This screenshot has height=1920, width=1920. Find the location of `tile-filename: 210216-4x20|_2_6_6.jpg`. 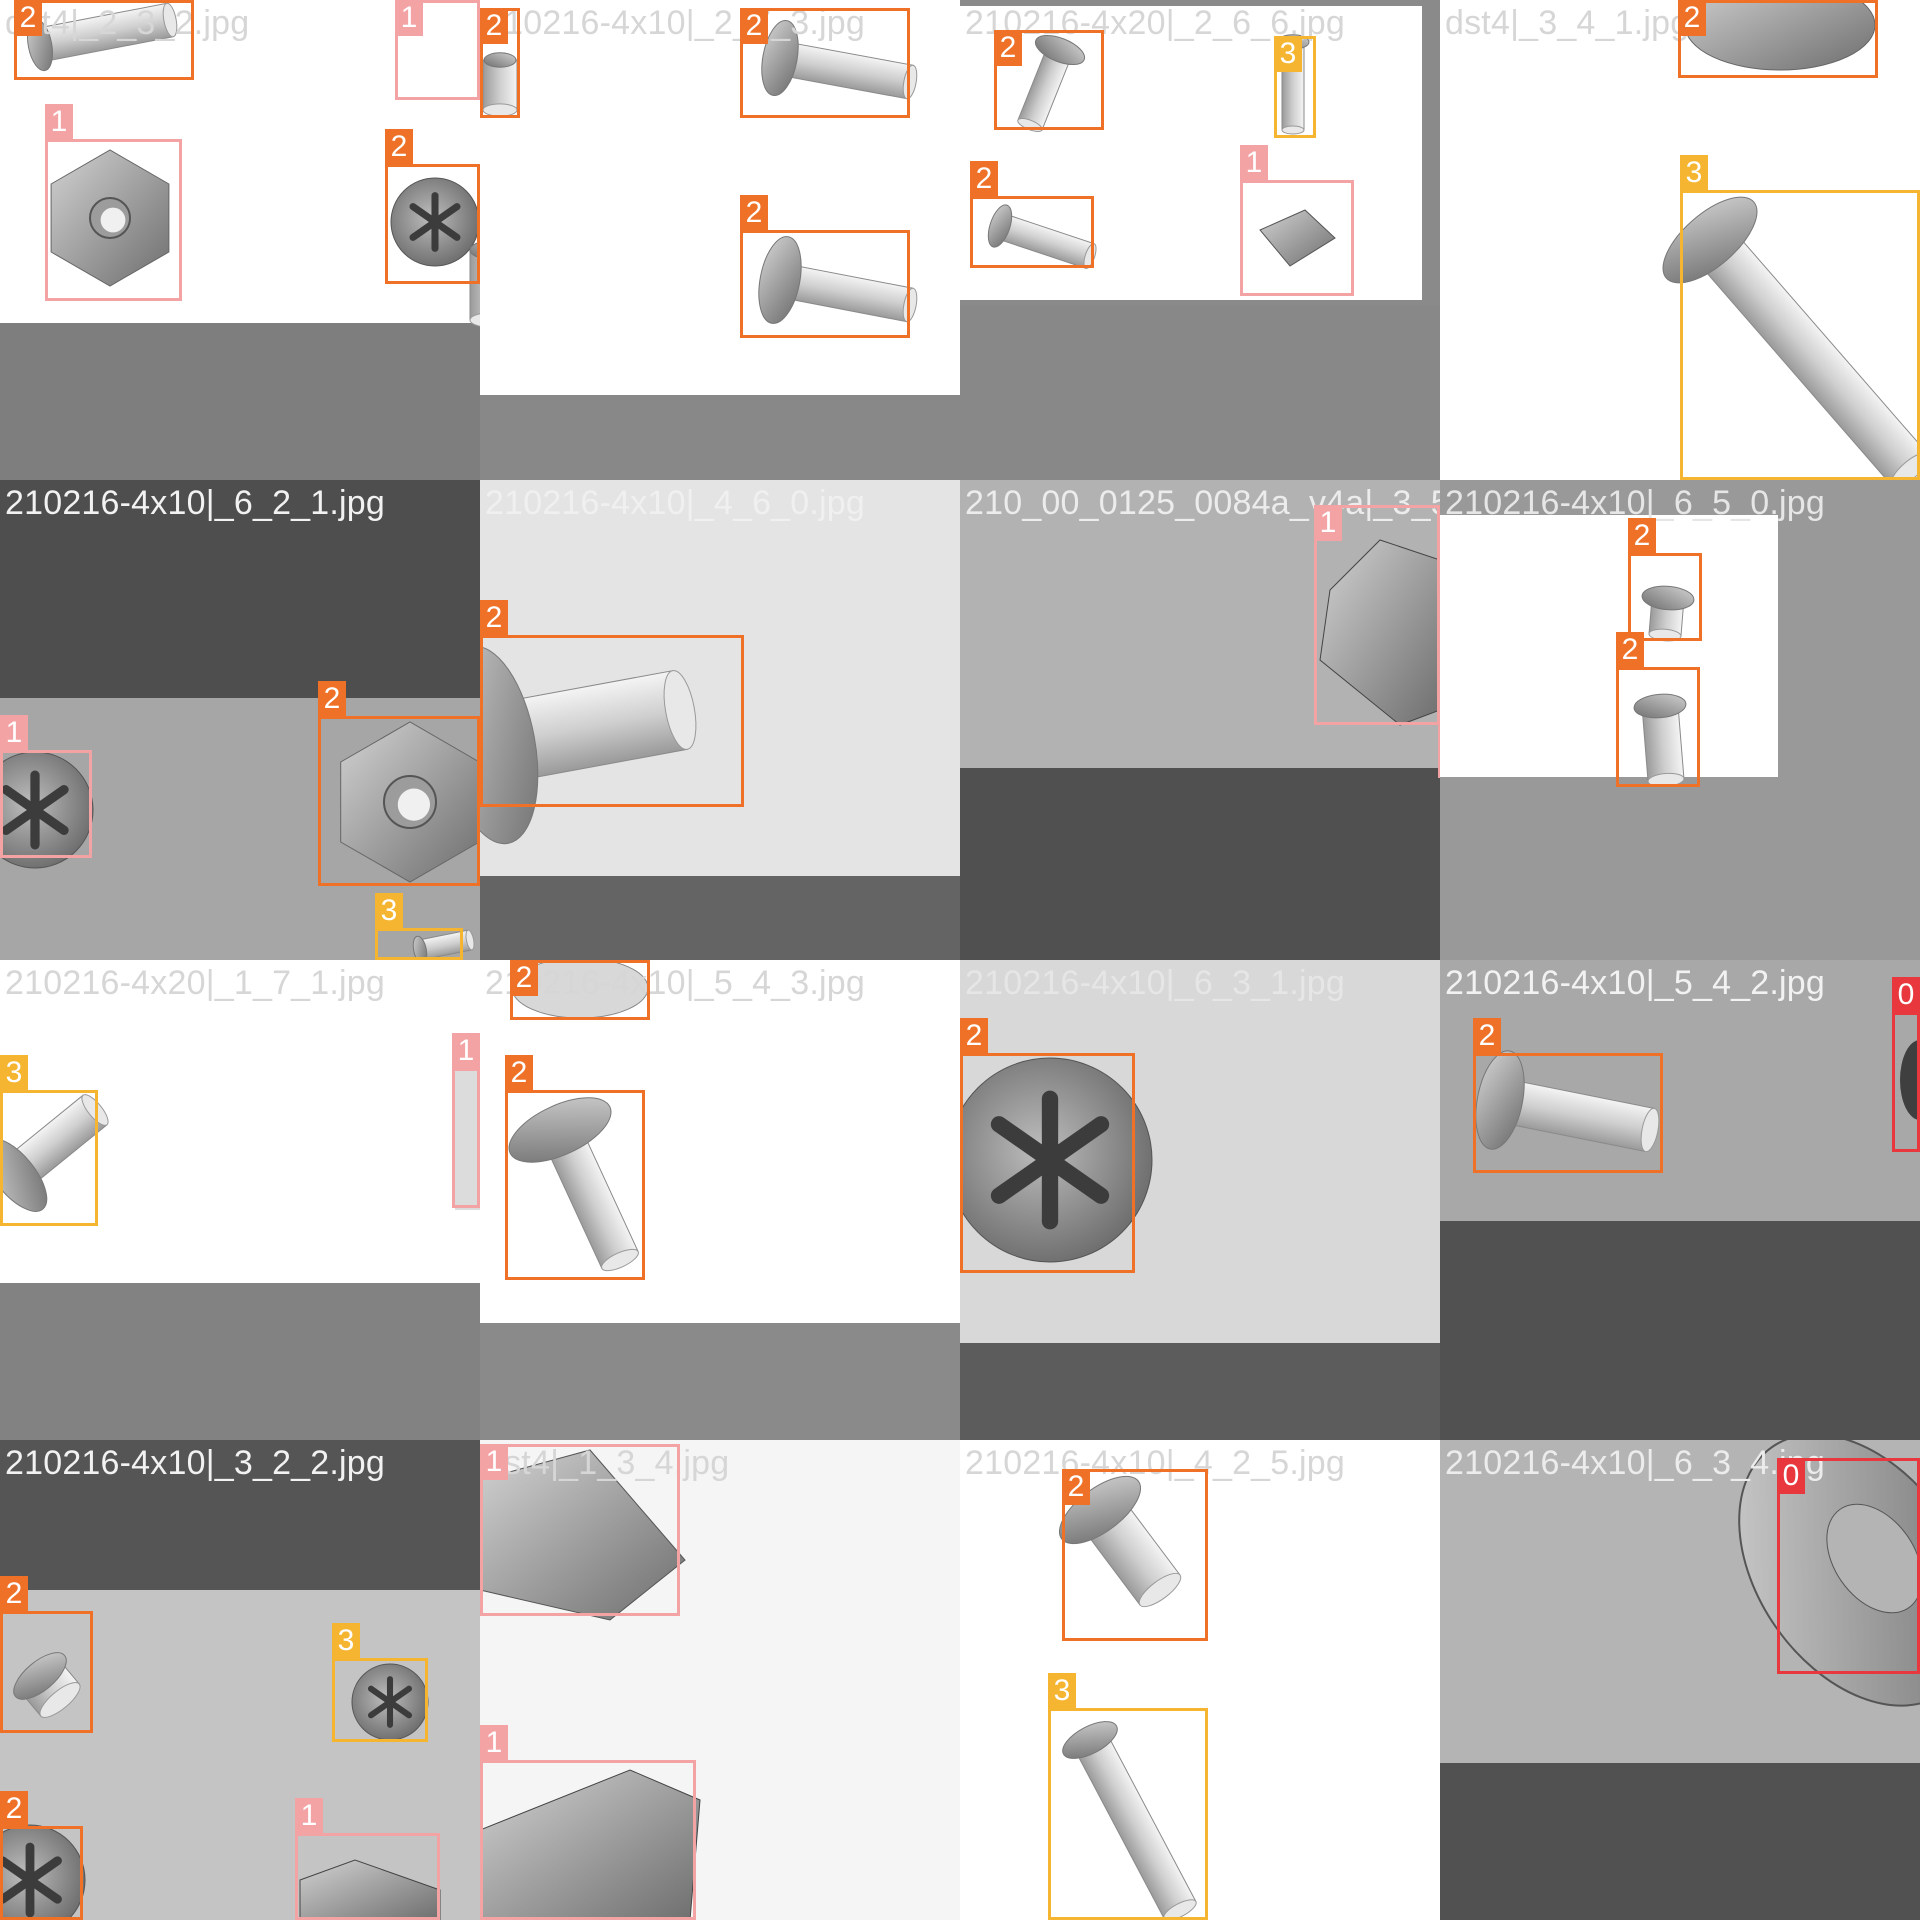

tile-filename: 210216-4x20|_2_6_6.jpg is located at coordinates (1155, 23).